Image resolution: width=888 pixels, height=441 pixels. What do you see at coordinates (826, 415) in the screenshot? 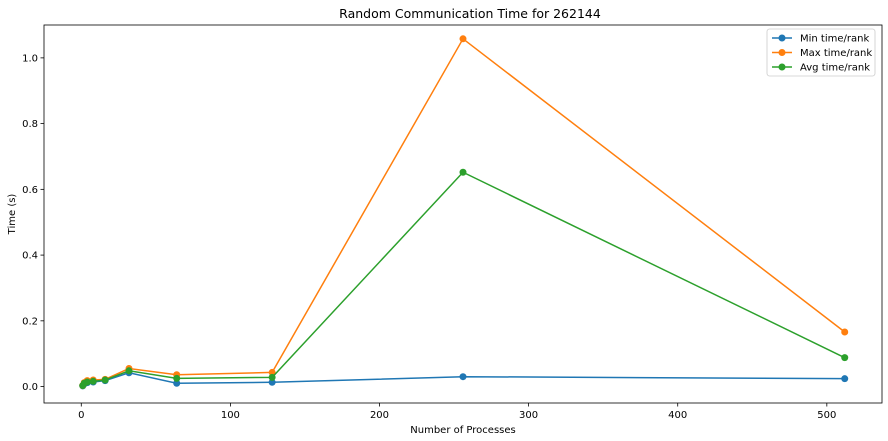
I see `x-tick-label: 500` at bounding box center [826, 415].